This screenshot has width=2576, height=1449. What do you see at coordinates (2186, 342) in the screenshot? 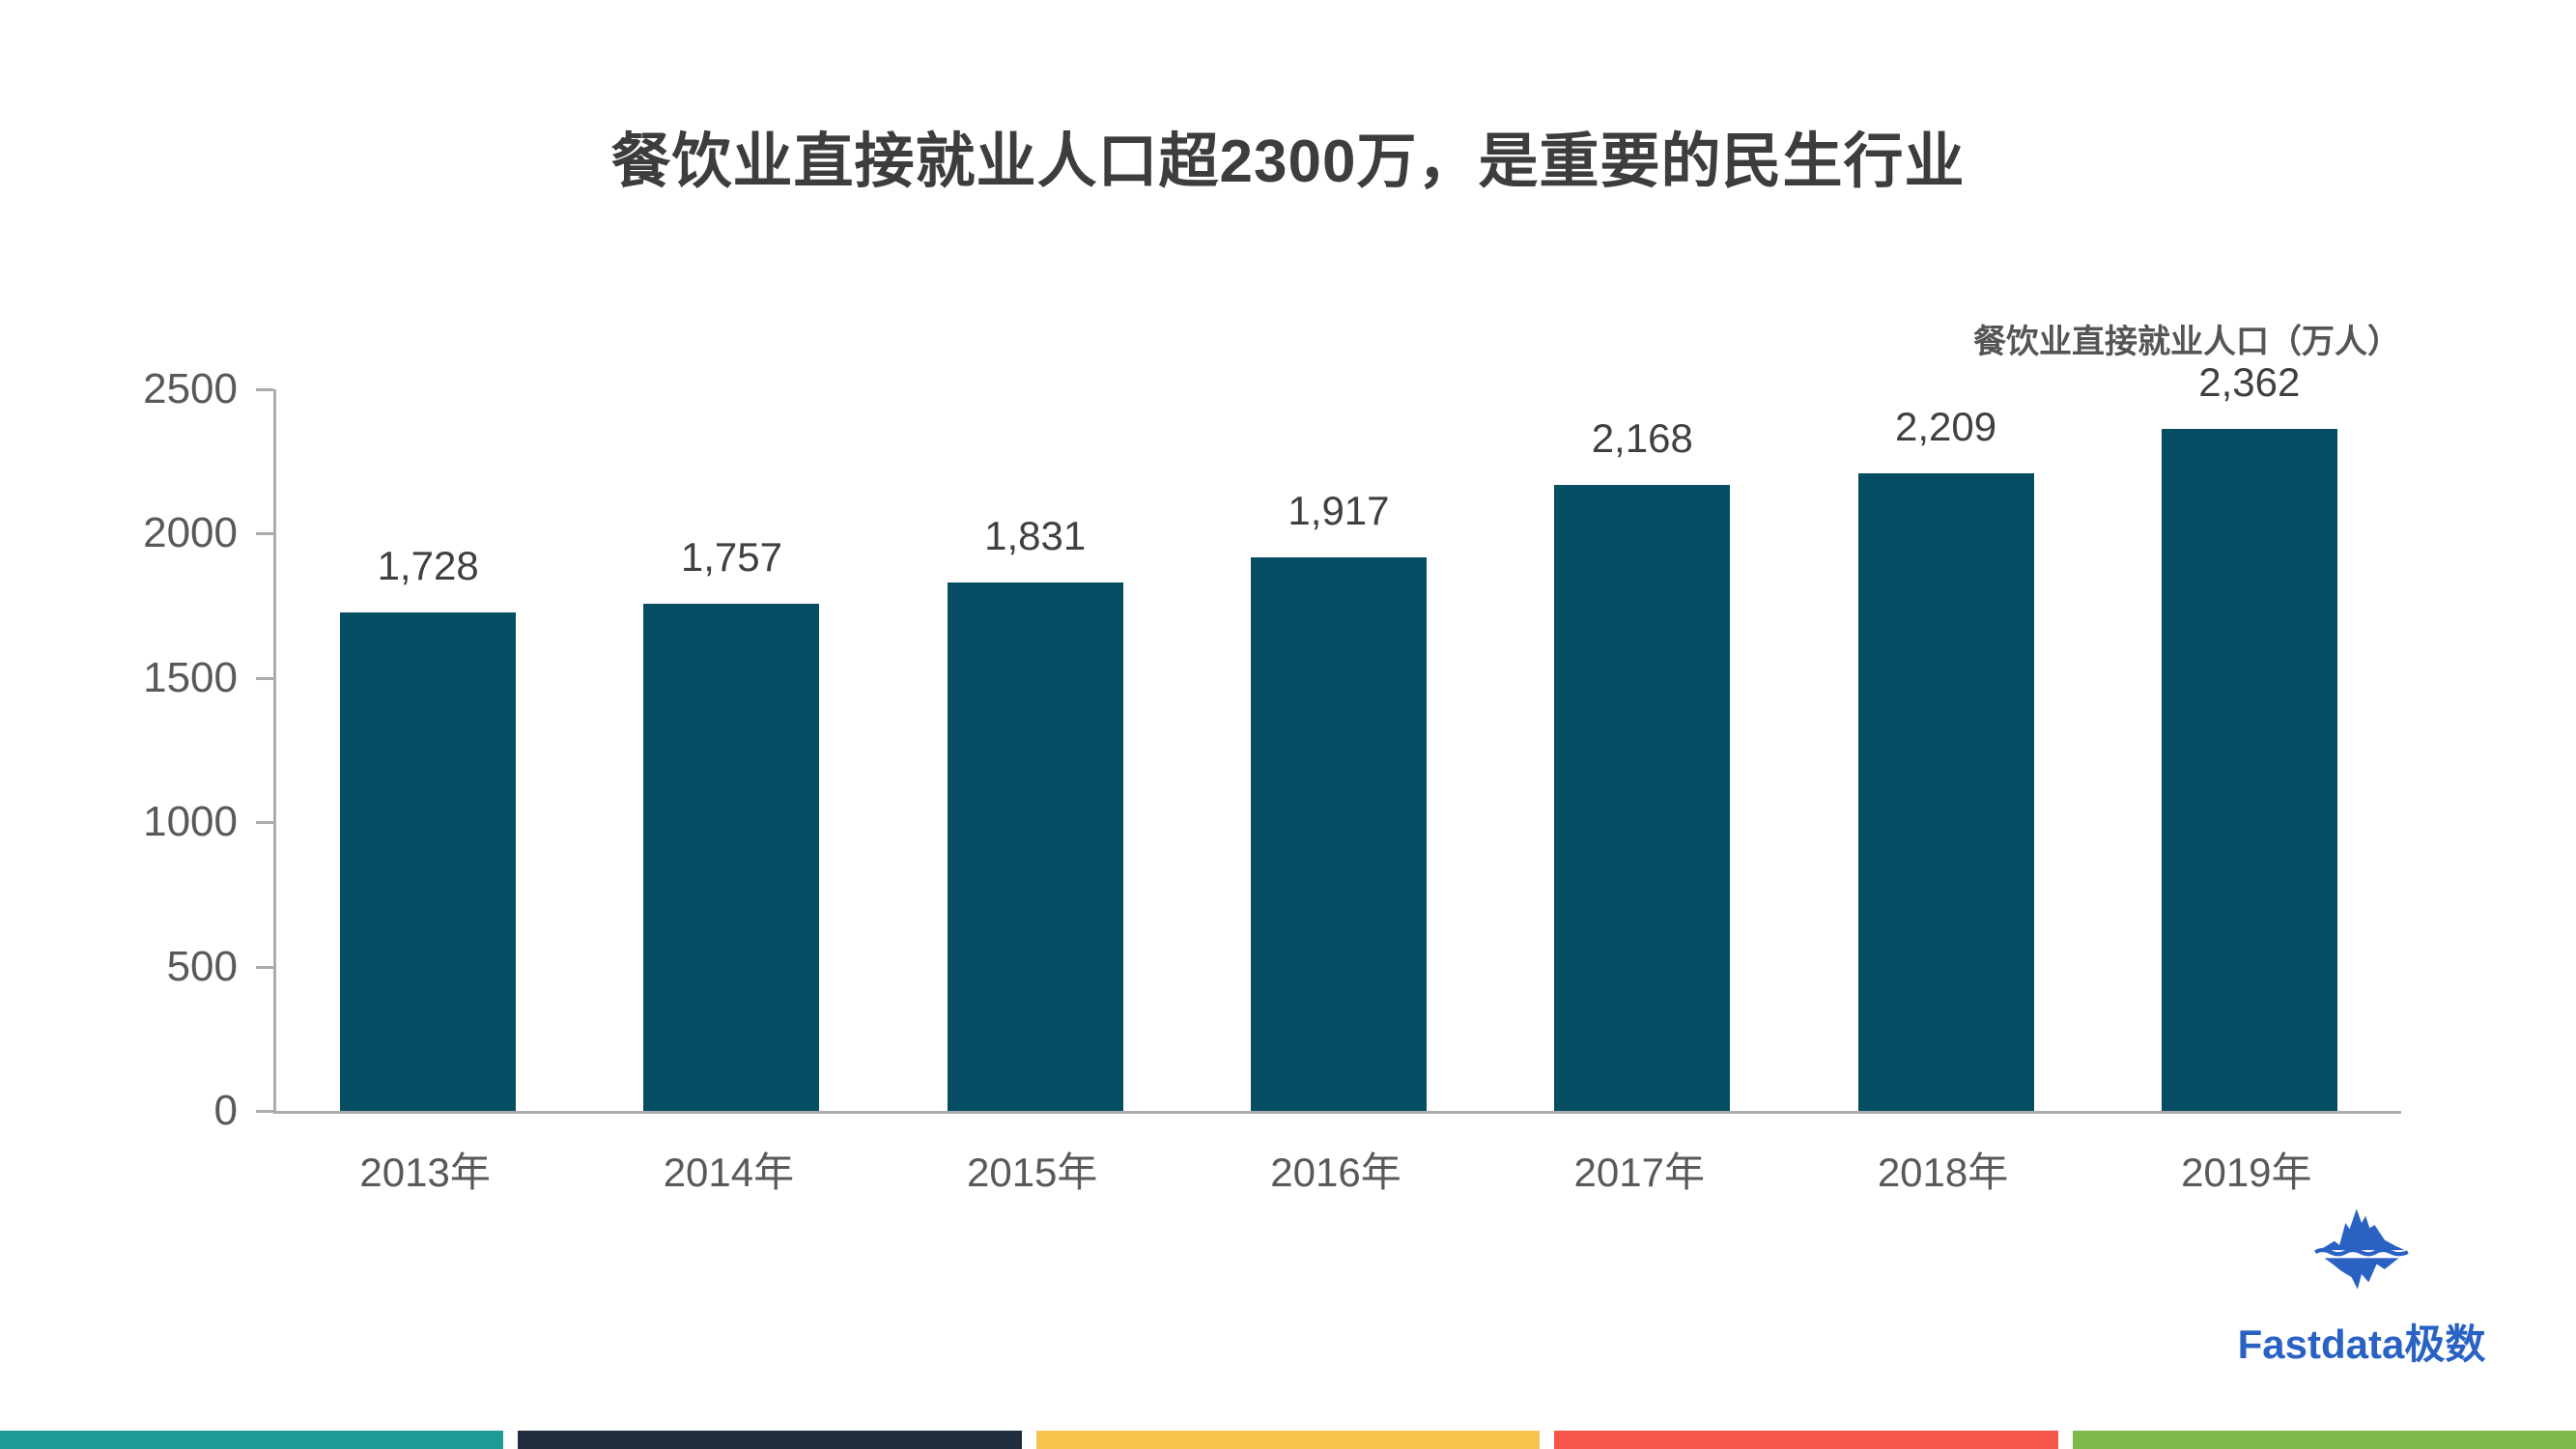
I see `series-legend: 餐饮业直接就业人口（万人）` at bounding box center [2186, 342].